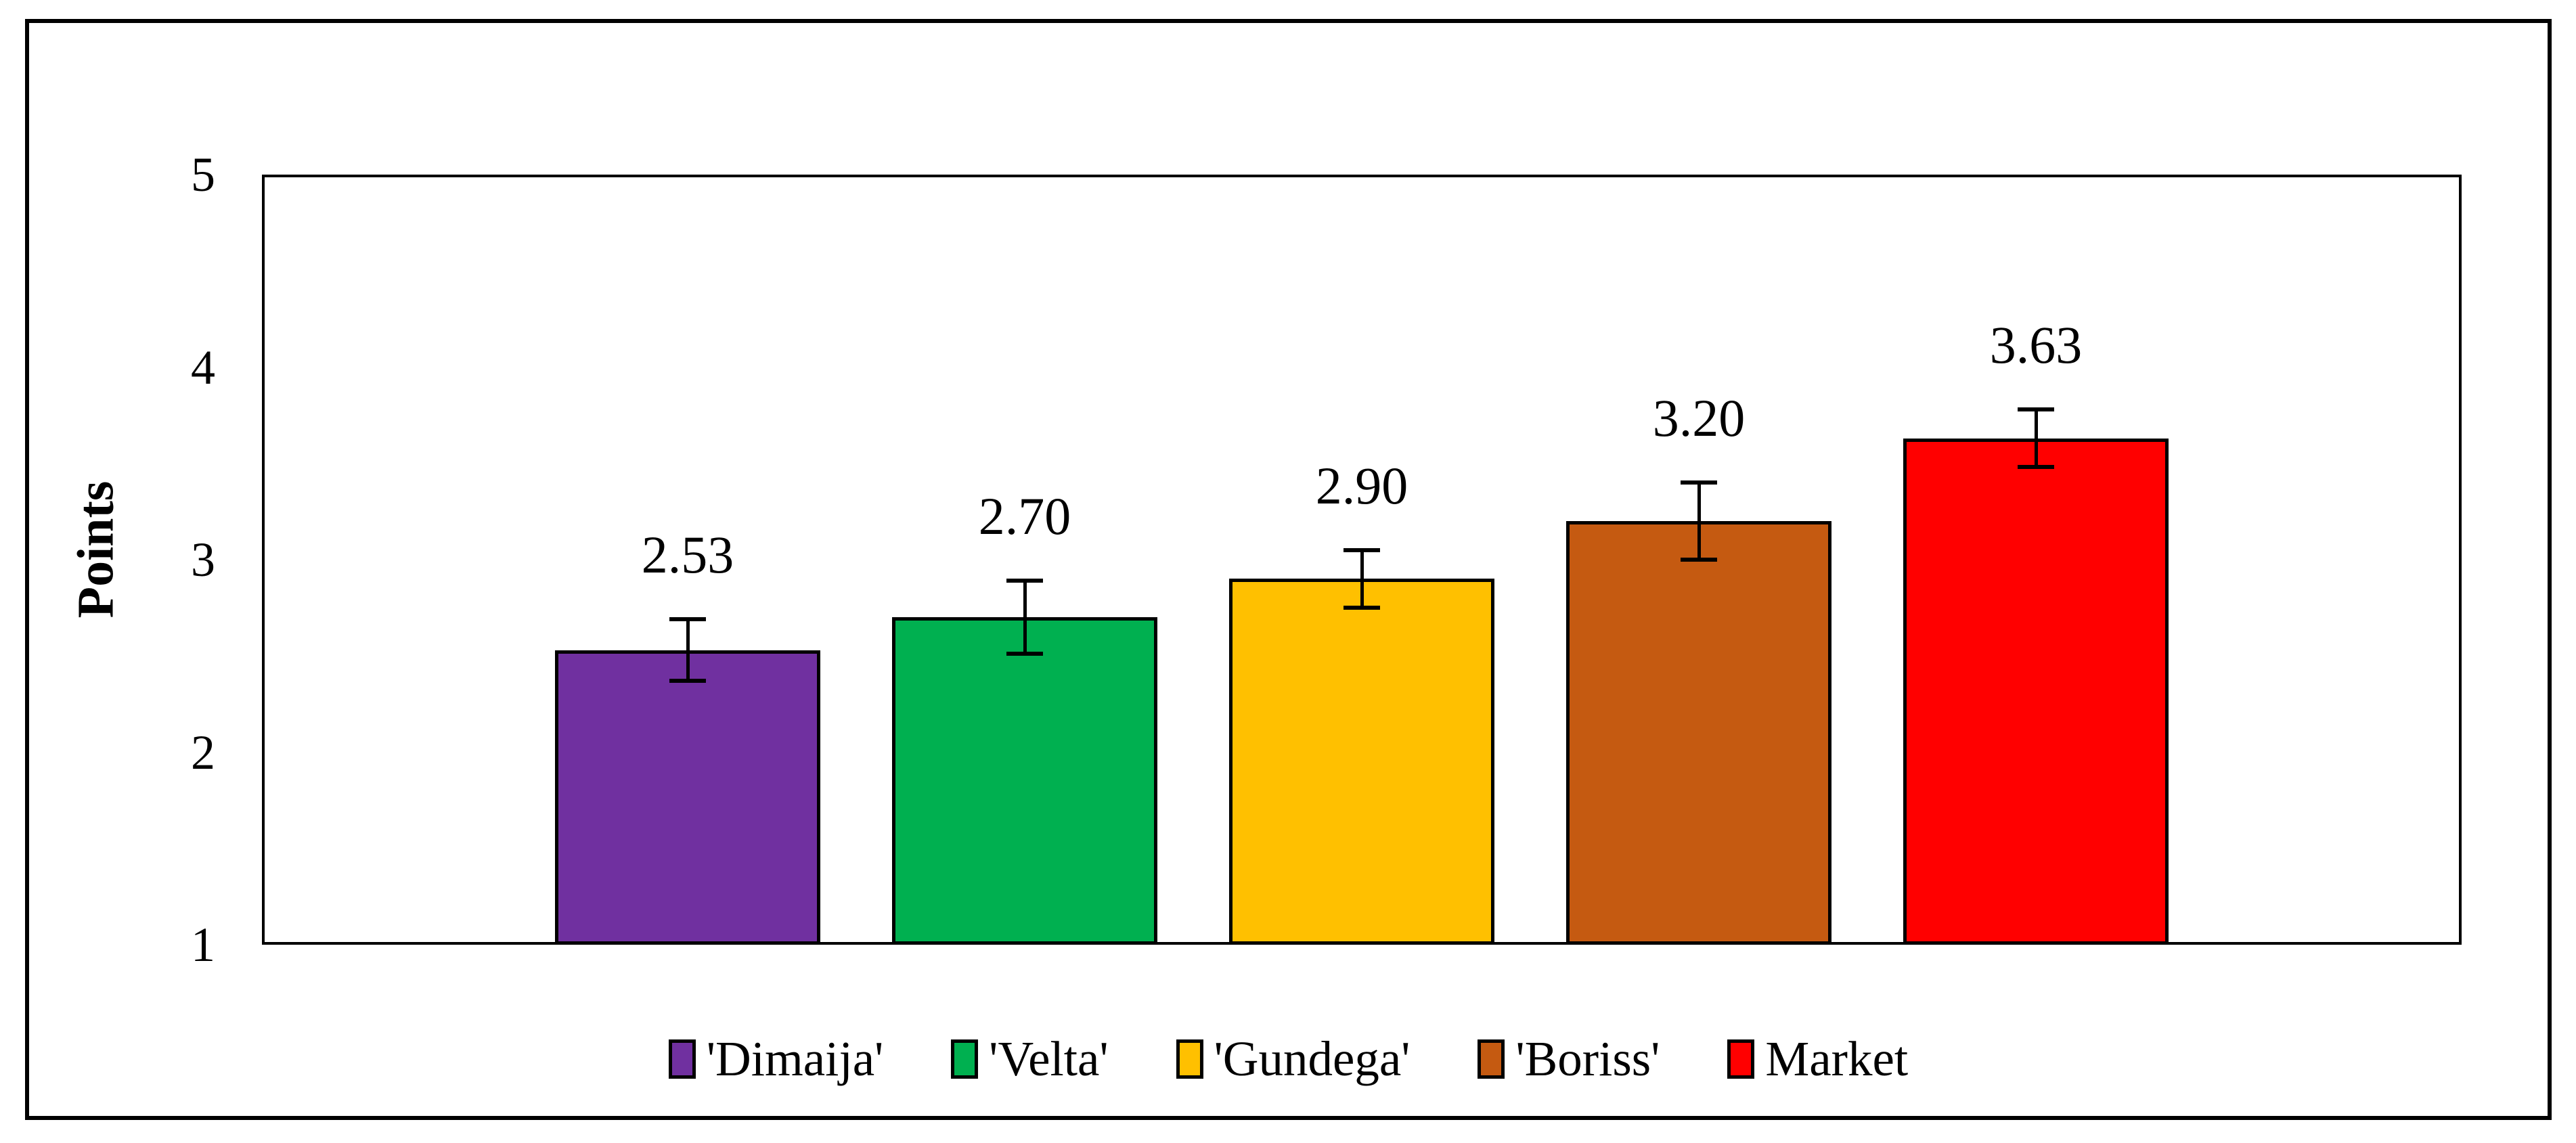  I want to click on data-label-3: 2.90, so click(1361, 485).